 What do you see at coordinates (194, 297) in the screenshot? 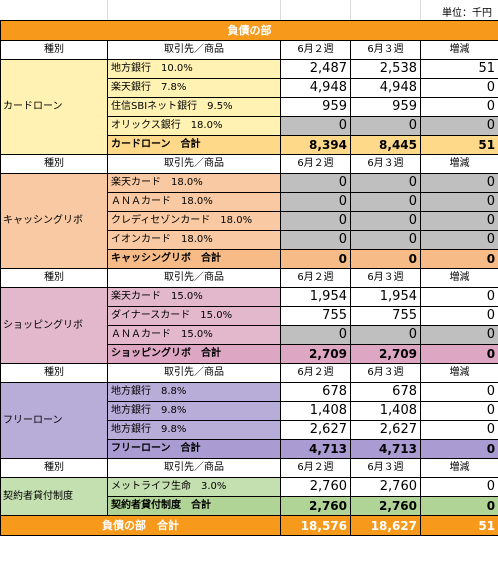
I see `item-cell: 楽天カード 15.0%` at bounding box center [194, 297].